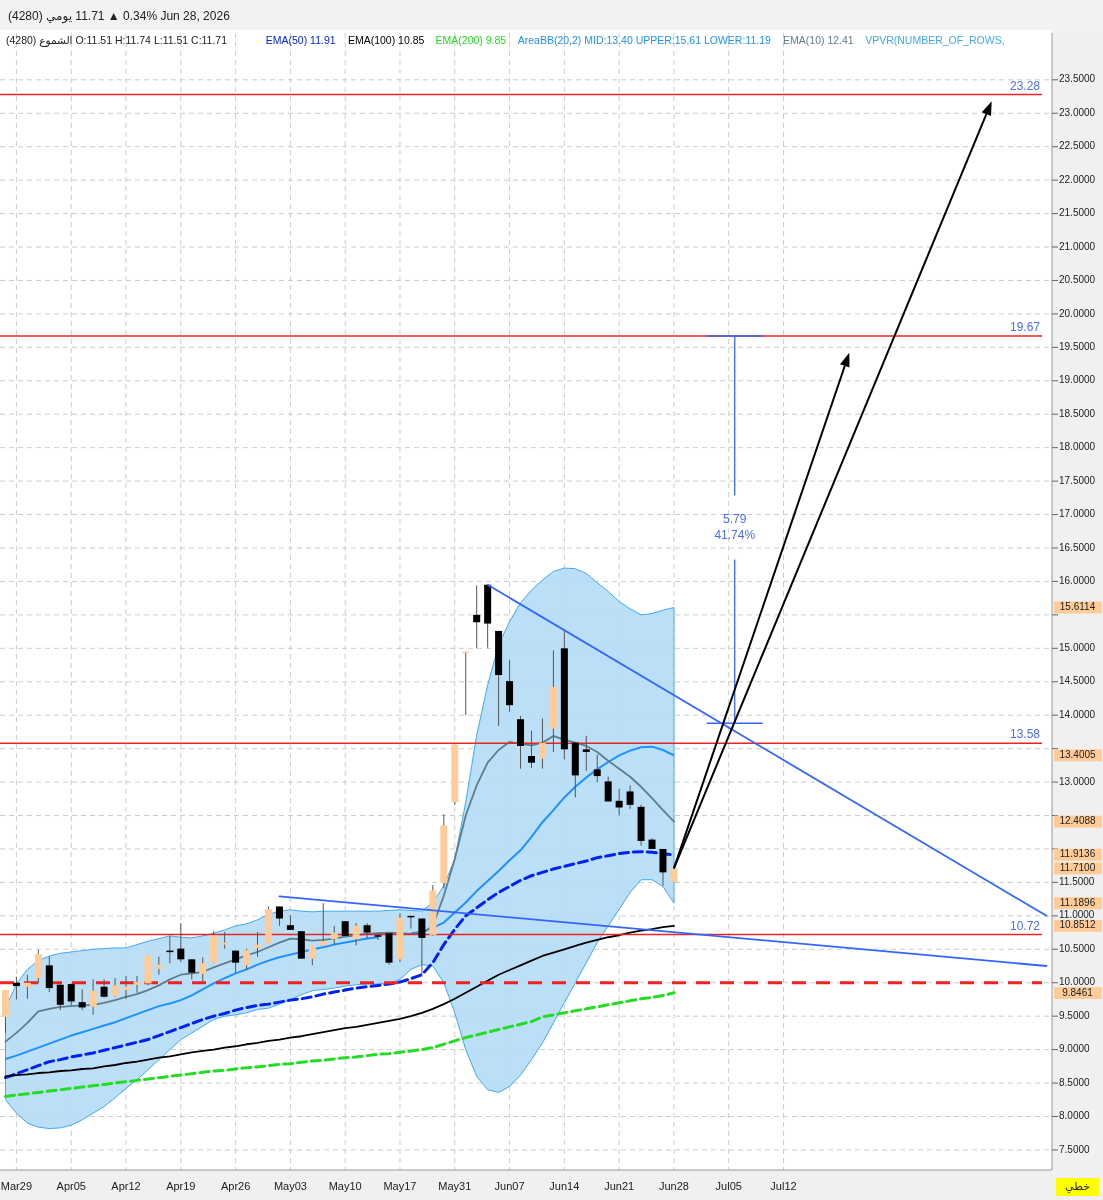  Describe the element at coordinates (1077, 867) in the screenshot. I see `text: 11.7100` at that location.